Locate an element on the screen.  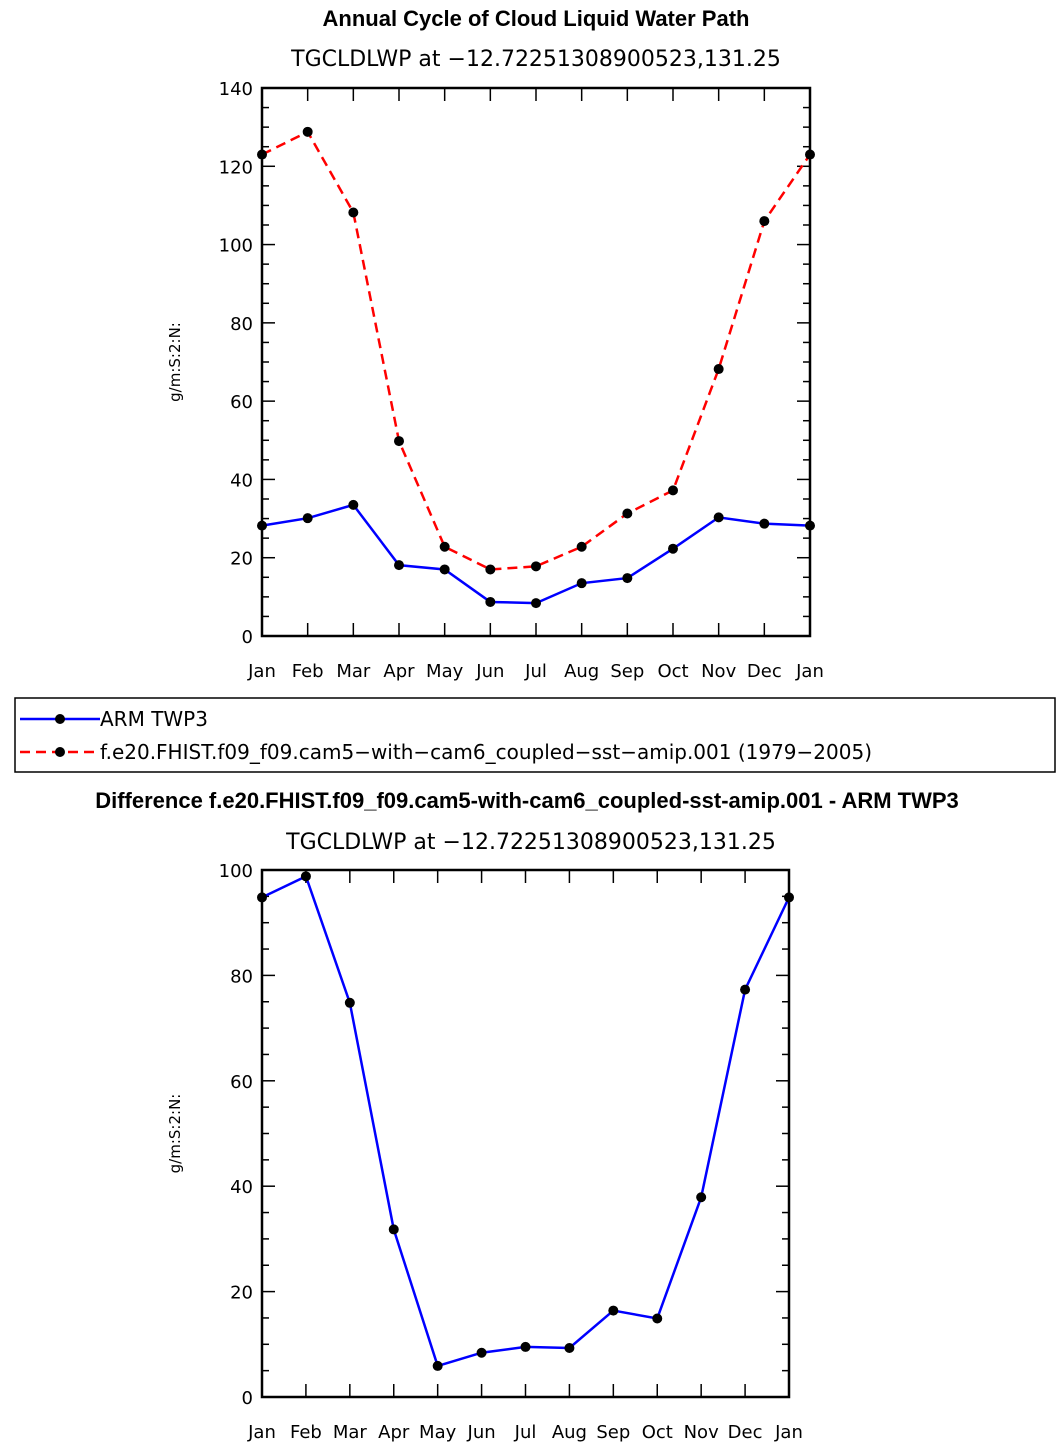
chart2-ytick-label: 40 is located at coordinates (241, 1187).